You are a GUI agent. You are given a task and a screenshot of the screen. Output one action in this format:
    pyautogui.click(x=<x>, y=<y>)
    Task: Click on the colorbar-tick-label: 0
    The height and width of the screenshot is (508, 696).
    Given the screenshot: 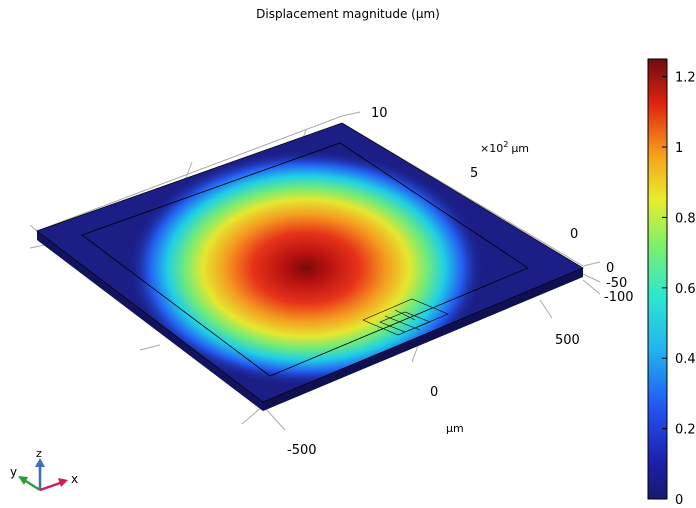 What is the action you would take?
    pyautogui.click(x=679, y=500)
    